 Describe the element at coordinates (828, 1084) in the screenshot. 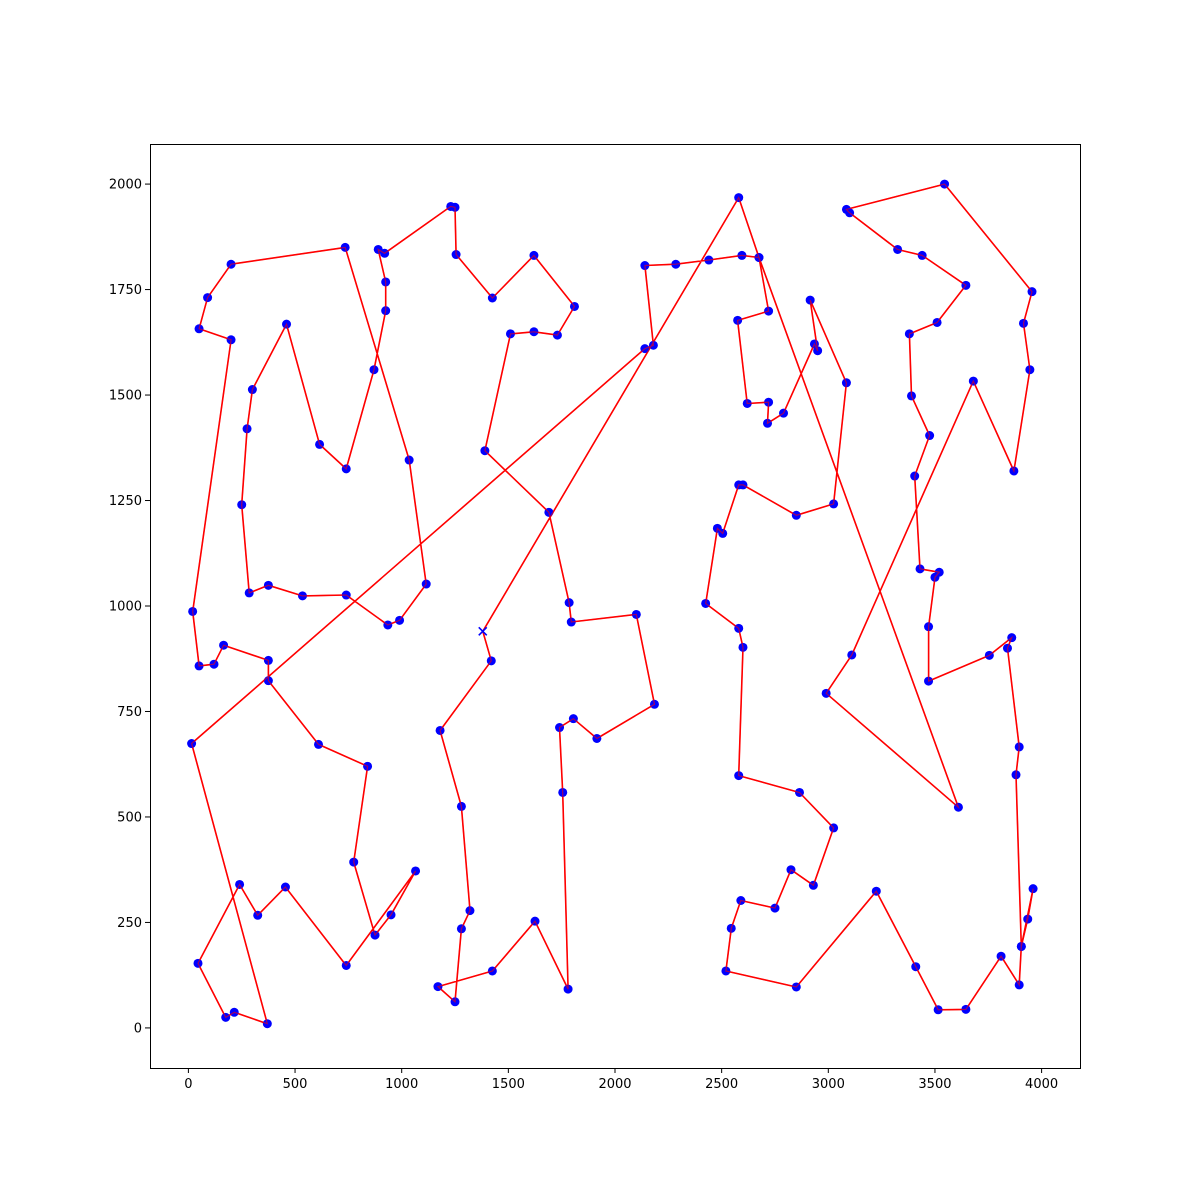

I see `x-tick-label: 3000` at that location.